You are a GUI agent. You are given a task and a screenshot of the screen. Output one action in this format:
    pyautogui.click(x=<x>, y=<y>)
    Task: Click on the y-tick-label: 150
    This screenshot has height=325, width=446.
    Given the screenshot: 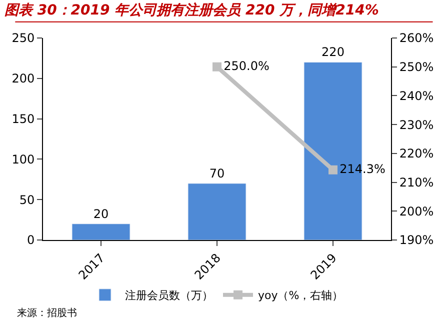 What is the action you would take?
    pyautogui.click(x=23, y=119)
    